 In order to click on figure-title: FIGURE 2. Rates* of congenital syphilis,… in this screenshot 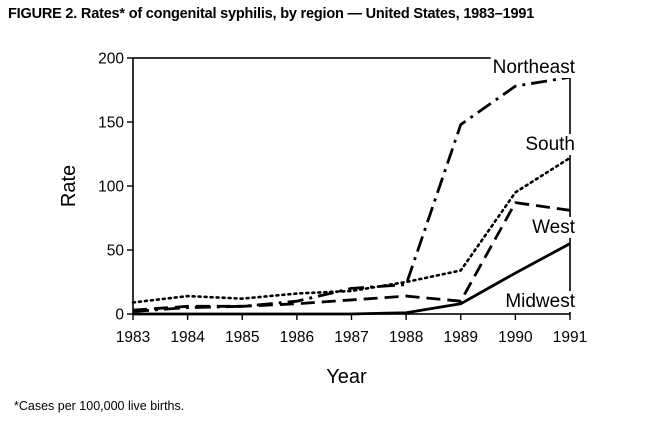, I will do `click(271, 14)`.